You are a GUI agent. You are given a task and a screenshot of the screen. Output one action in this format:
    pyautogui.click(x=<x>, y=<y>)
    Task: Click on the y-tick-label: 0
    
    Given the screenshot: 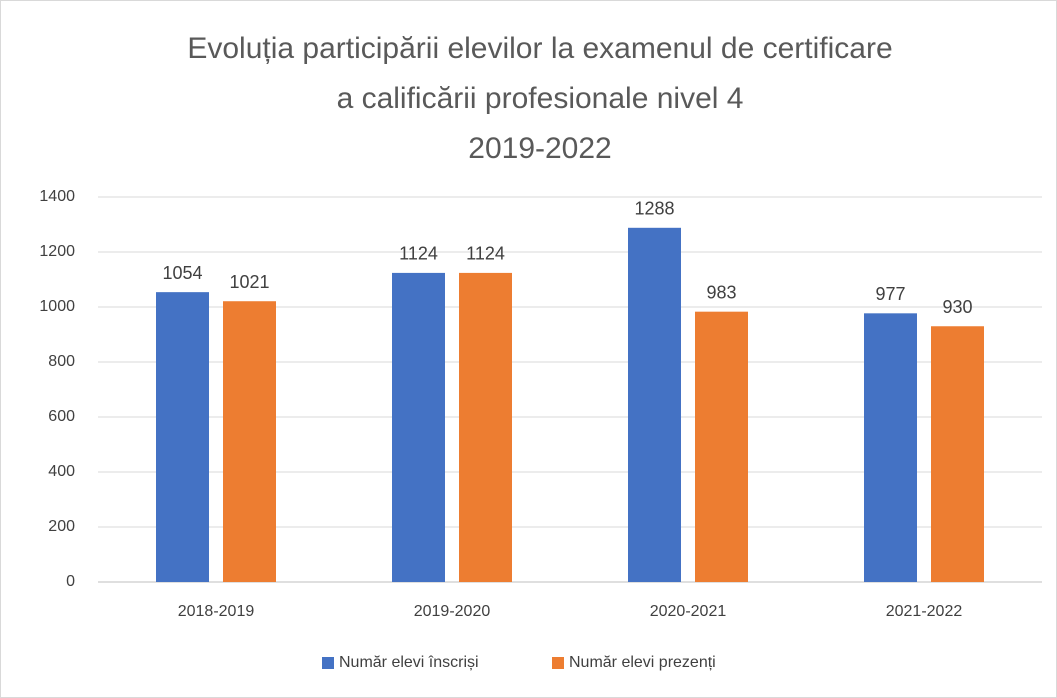 What is the action you would take?
    pyautogui.click(x=70, y=581)
    